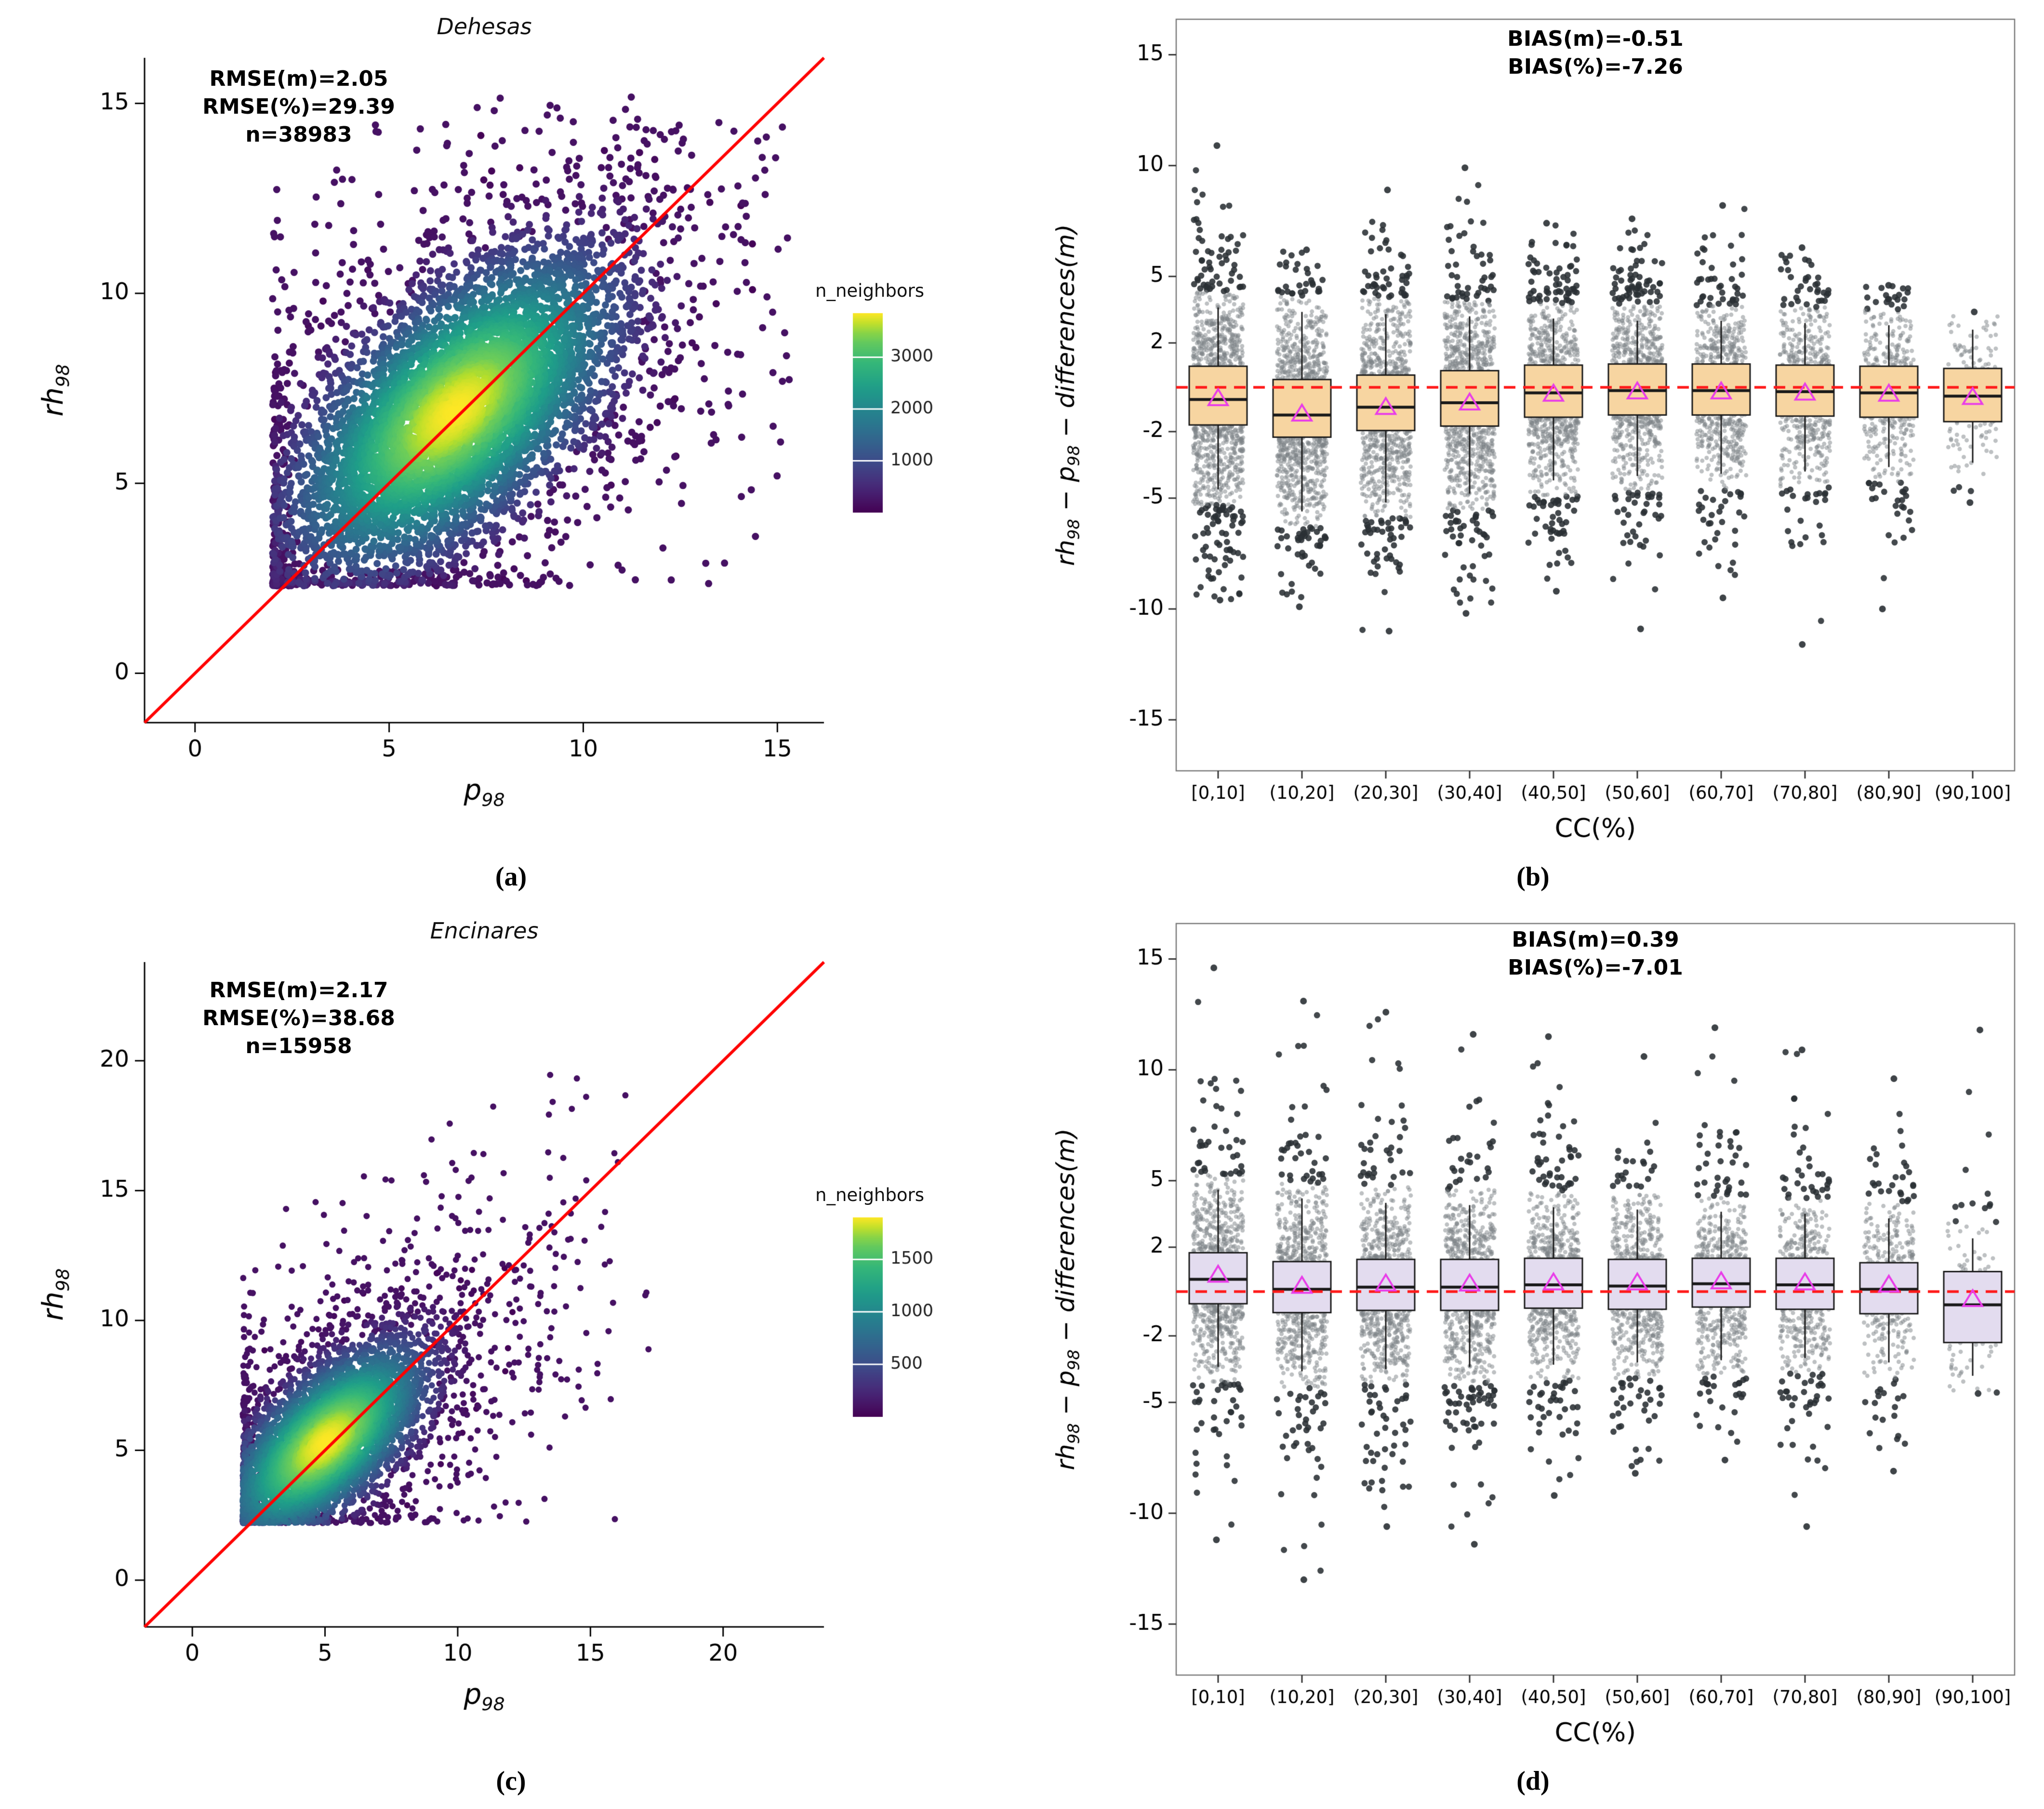 The image size is (2044, 1809). Describe the element at coordinates (298, 134) in the screenshot. I see `stat-line: n=38983` at that location.